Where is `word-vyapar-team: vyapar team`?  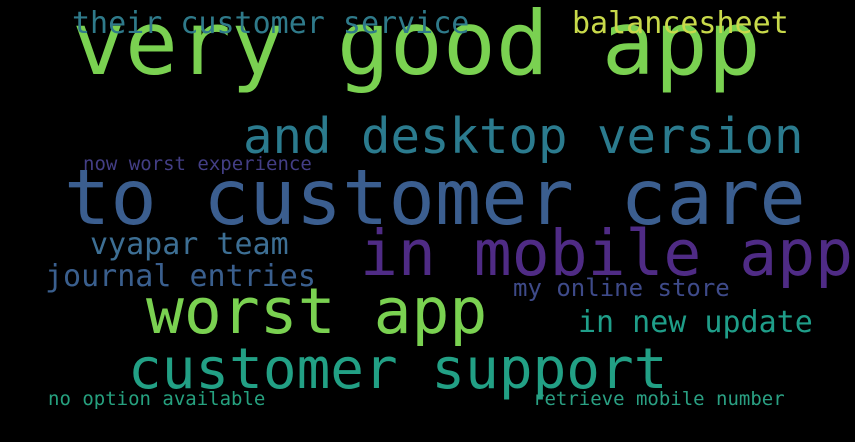
word-vyapar-team: vyapar team is located at coordinates (189, 244).